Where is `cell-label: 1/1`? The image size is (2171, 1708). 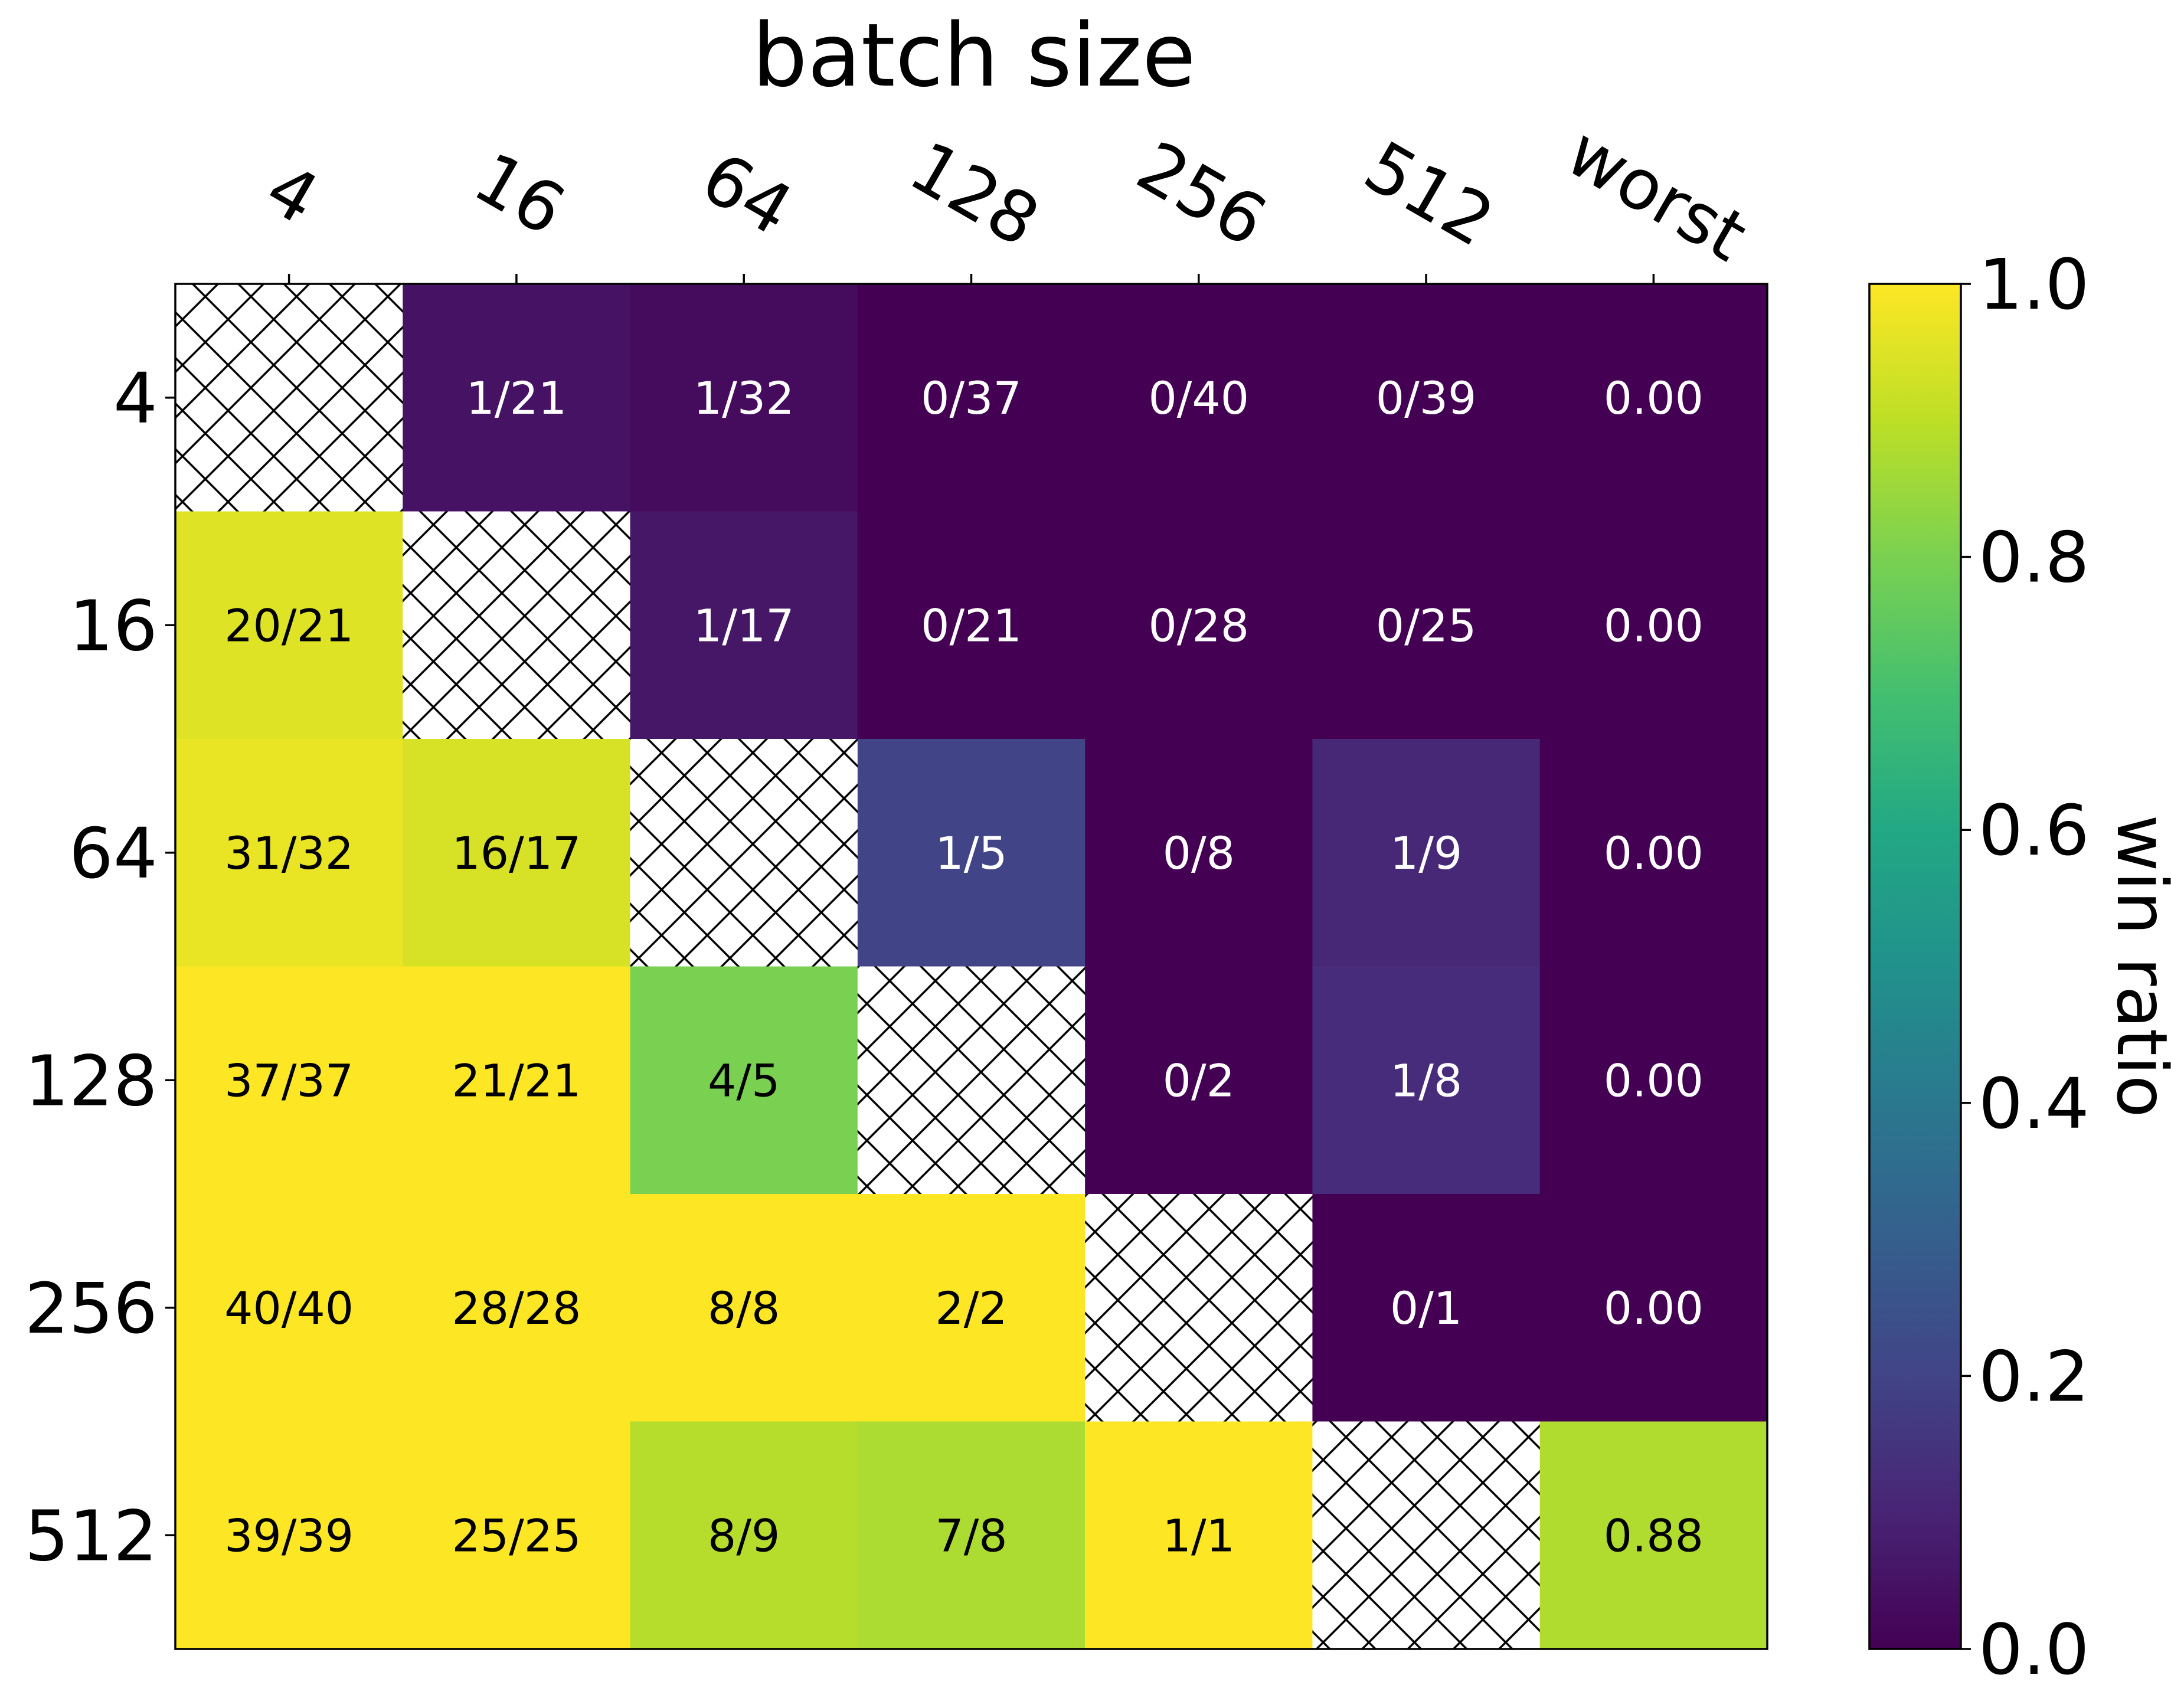
cell-label: 1/1 is located at coordinates (1199, 1536).